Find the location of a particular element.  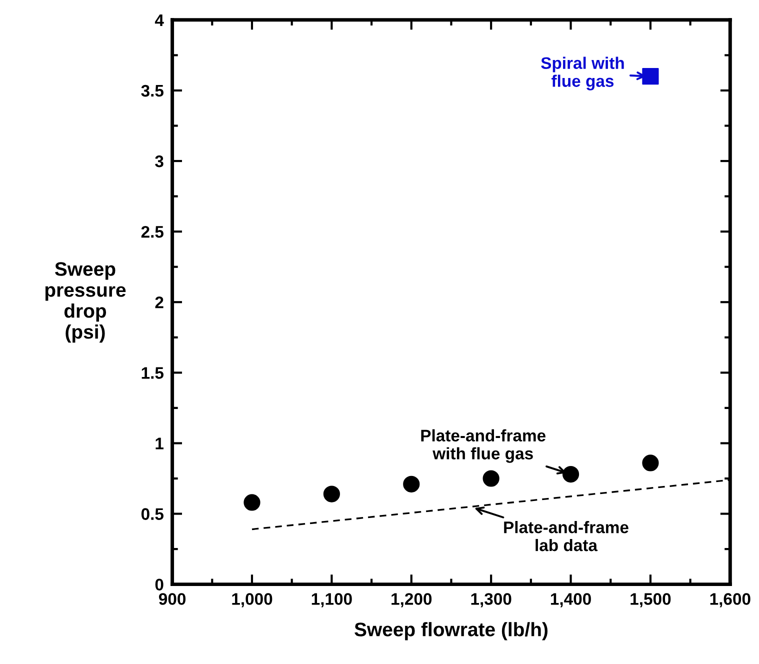

y-tick-label: 4 is located at coordinates (159, 20).